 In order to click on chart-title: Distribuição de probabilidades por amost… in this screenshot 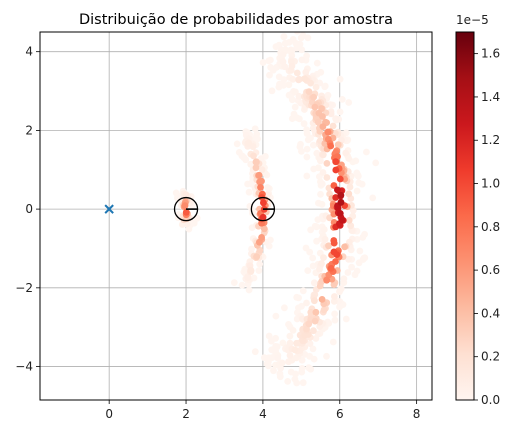, I will do `click(236, 20)`.